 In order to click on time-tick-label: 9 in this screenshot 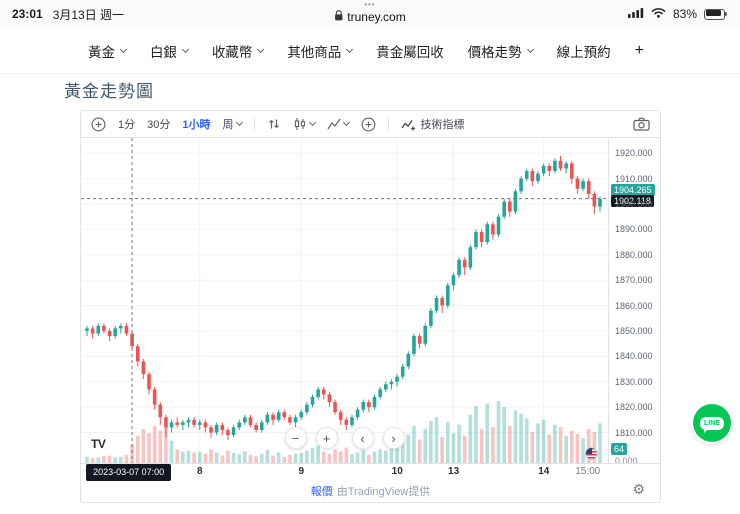, I will do `click(301, 471)`.